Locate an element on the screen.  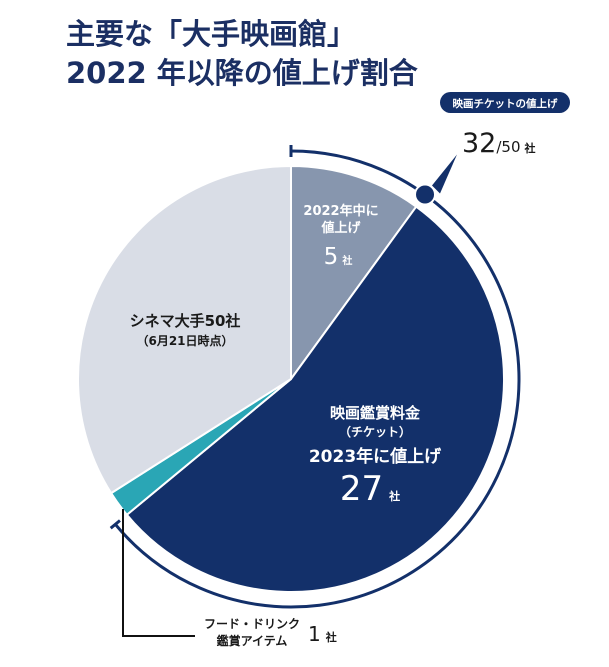
label-2022-number: 5 is located at coordinates (331, 257).